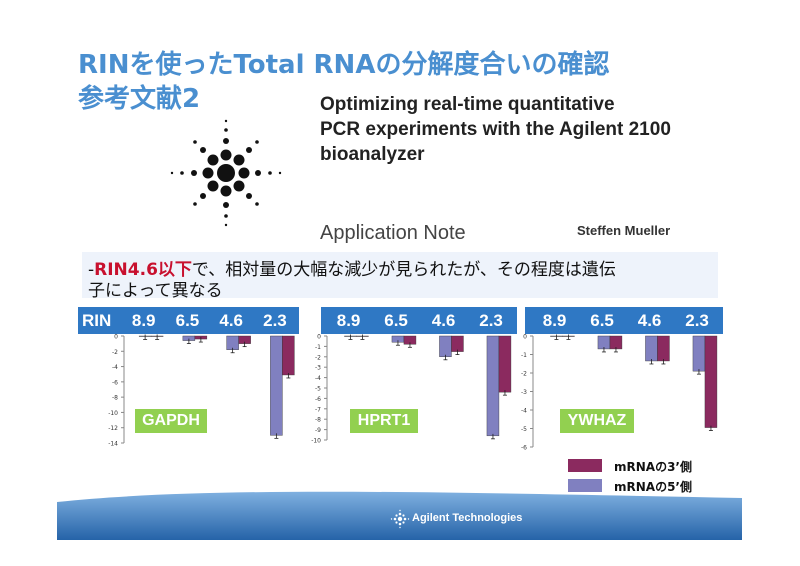 This screenshot has height=566, width=800. I want to click on legend-label-3prime: mRNAの3’側, so click(653, 467).